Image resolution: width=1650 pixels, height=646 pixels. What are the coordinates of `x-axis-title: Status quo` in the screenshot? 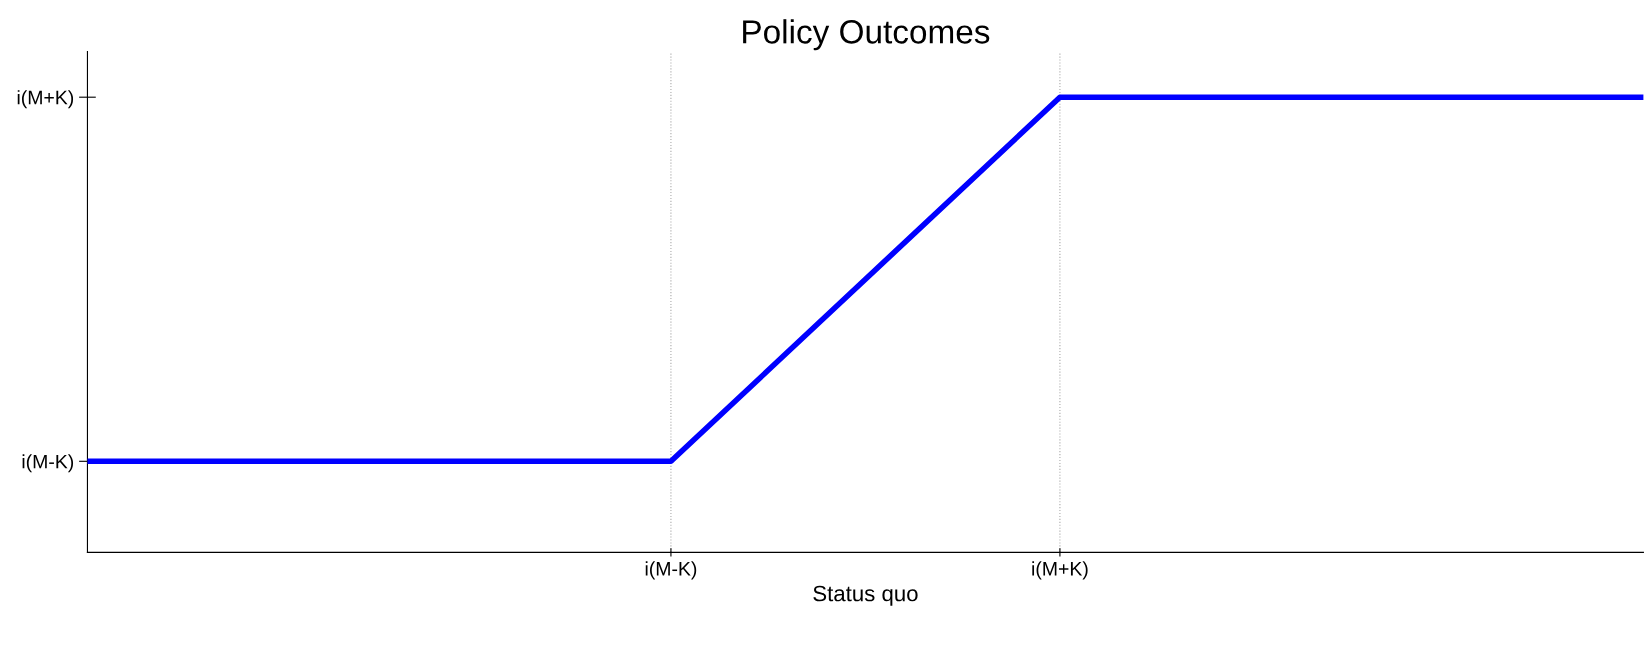 It's located at (865, 595).